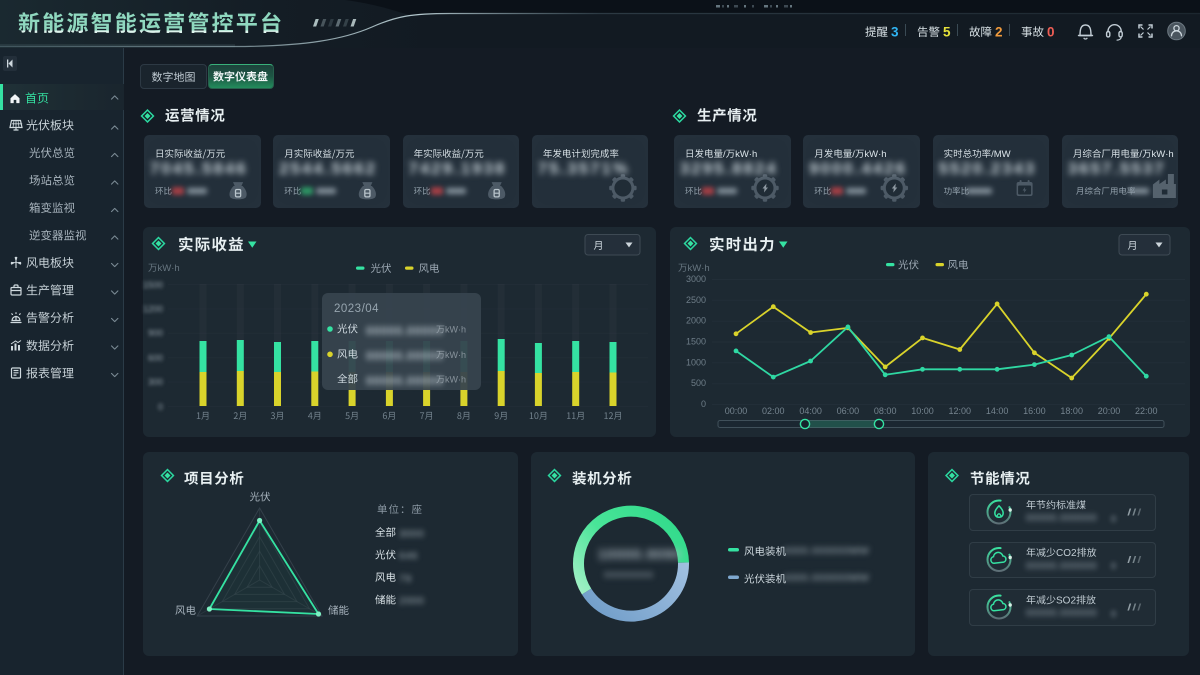  Describe the element at coordinates (960, 411) in the screenshot. I see `svg-text: 12:00` at that location.